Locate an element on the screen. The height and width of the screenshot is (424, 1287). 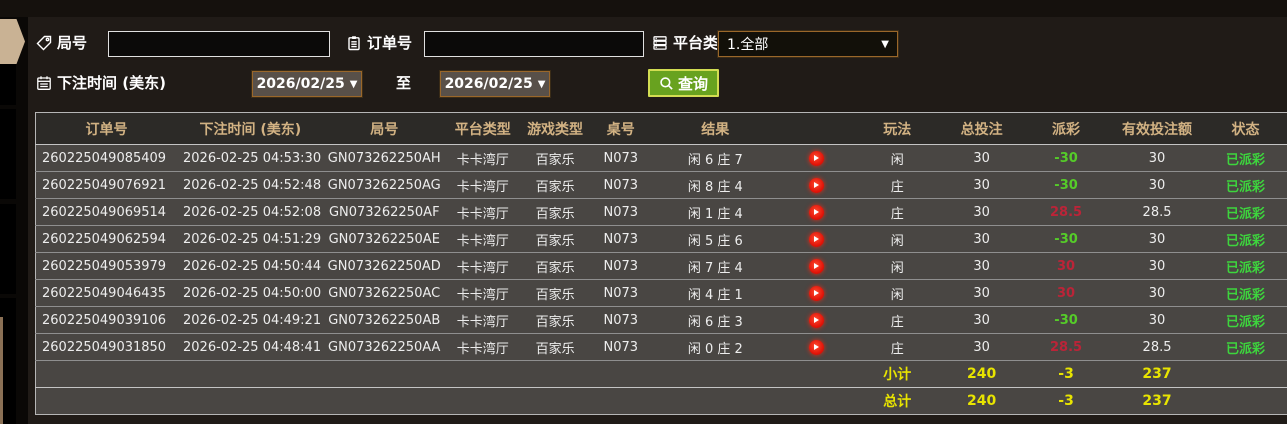
cell-order-number: 260225049046435 is located at coordinates (104, 293).